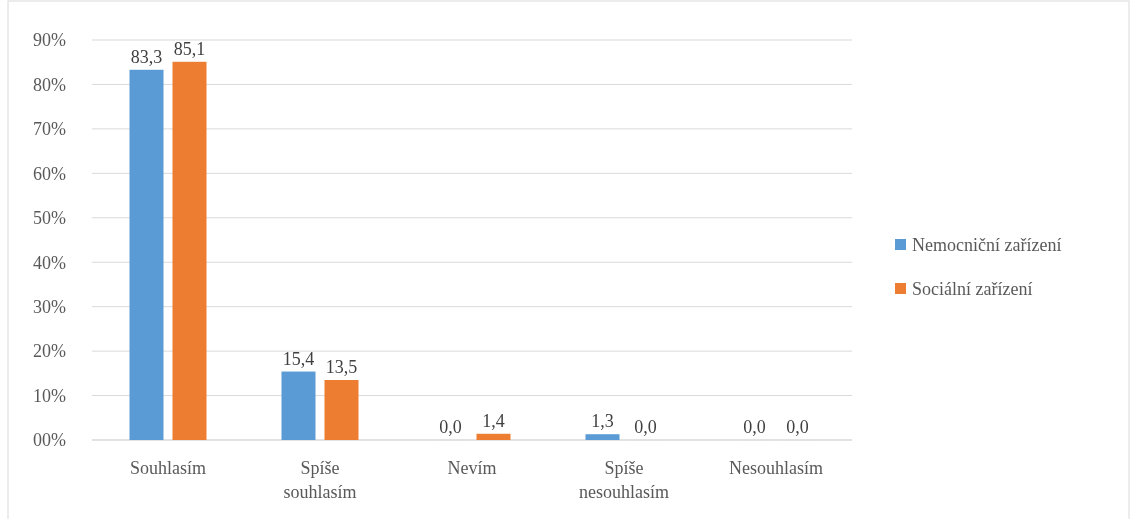  I want to click on y-tick-label: 80%, so click(49, 84).